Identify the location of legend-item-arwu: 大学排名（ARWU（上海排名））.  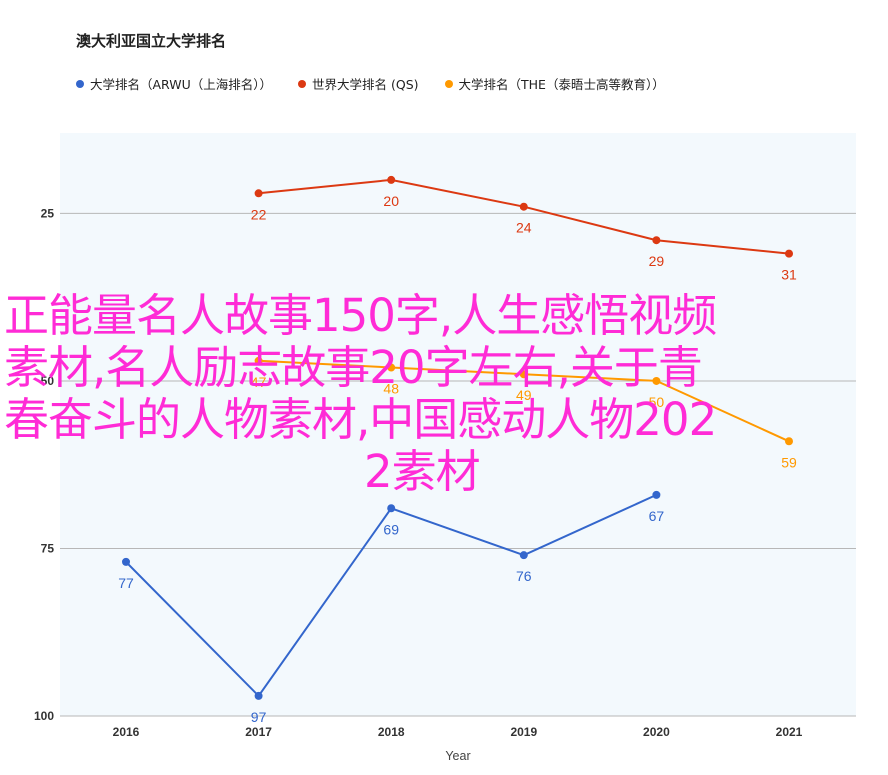
(174, 83).